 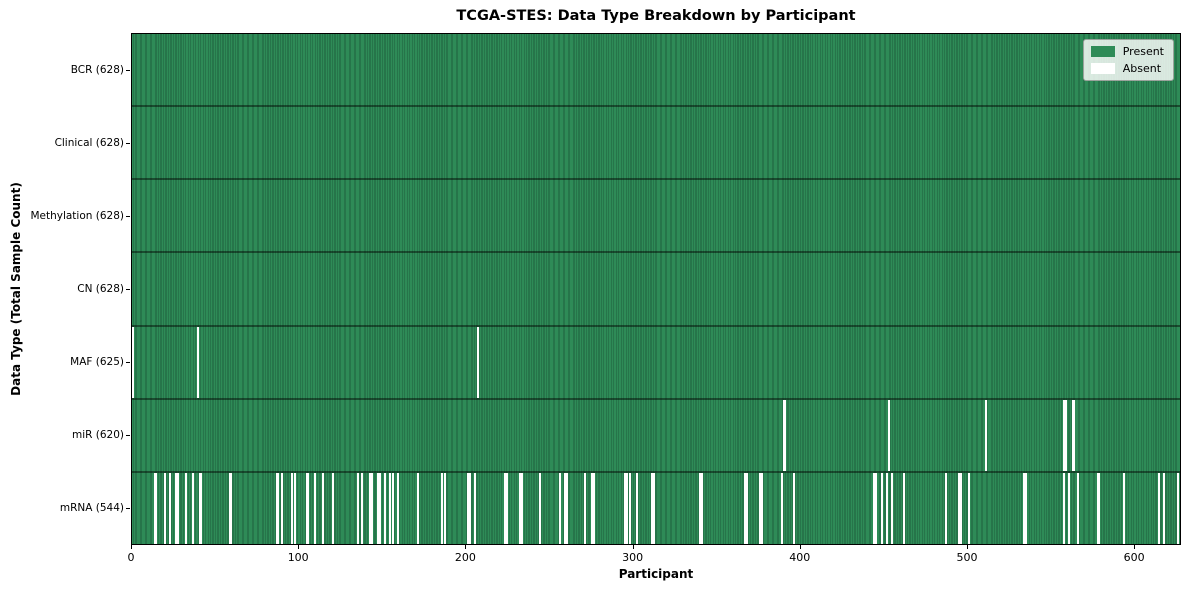 What do you see at coordinates (298, 557) in the screenshot?
I see `x-tick-label: 100` at bounding box center [298, 557].